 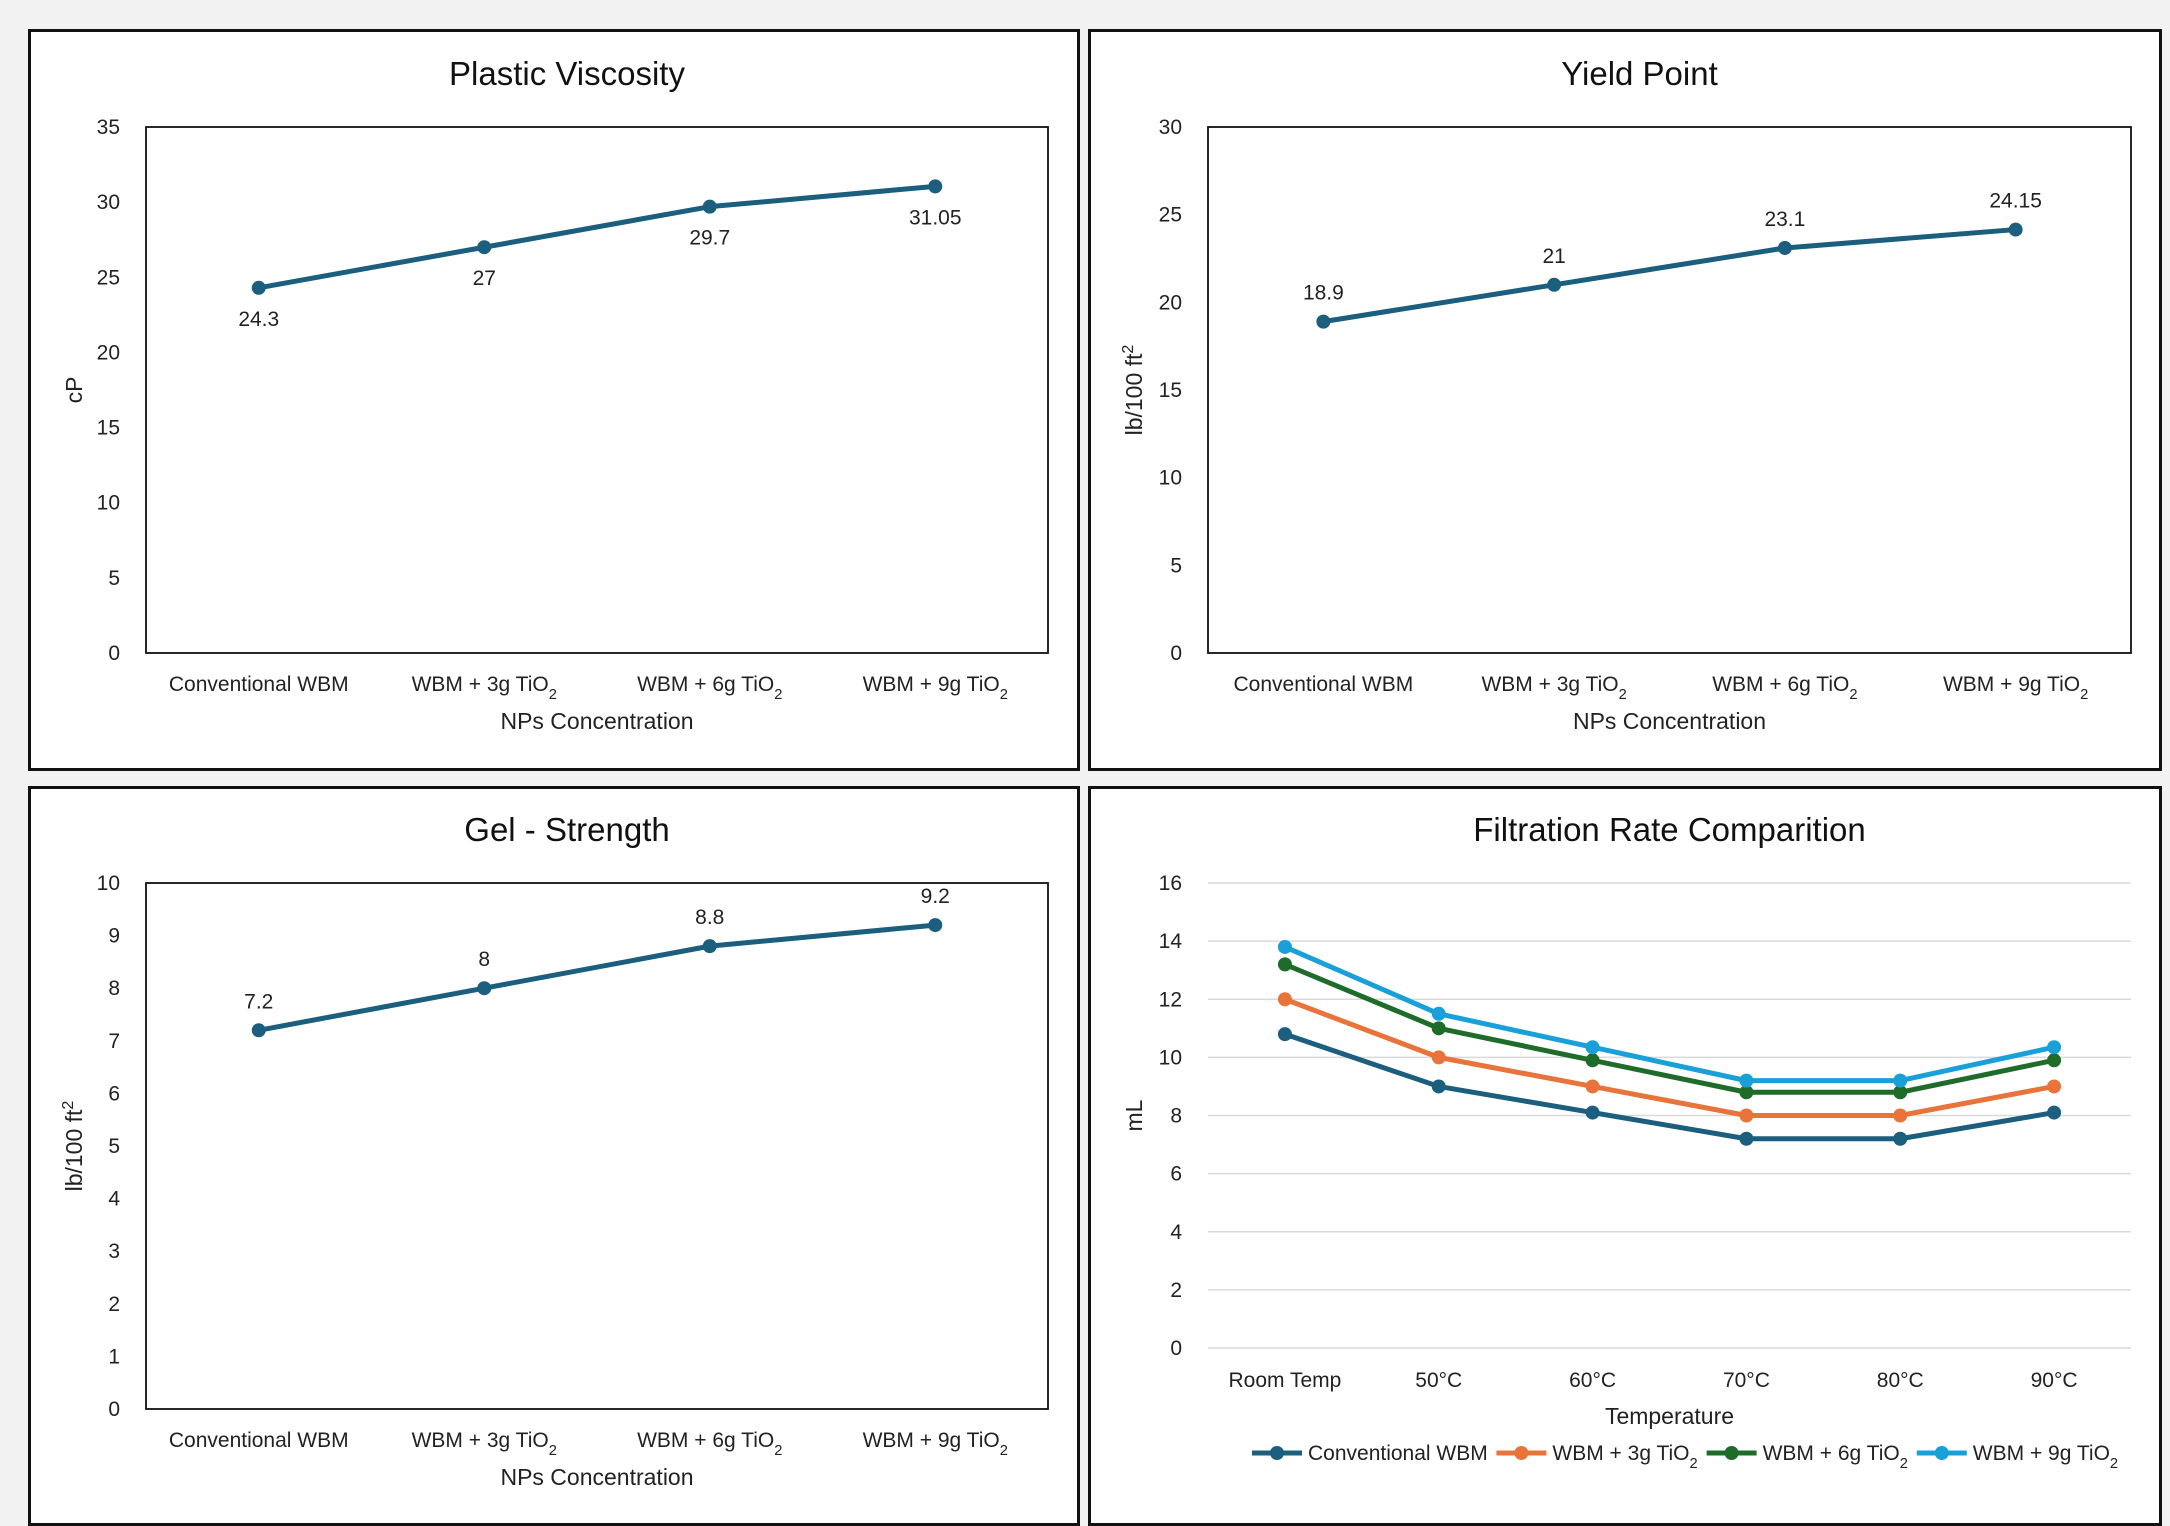 What do you see at coordinates (1170, 883) in the screenshot?
I see `y-tick-label: 16` at bounding box center [1170, 883].